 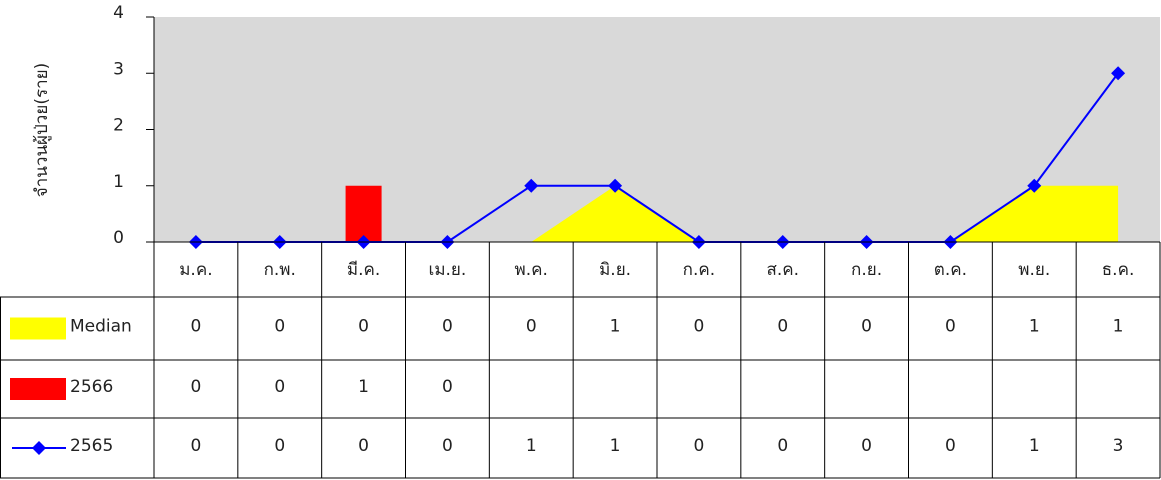 I want to click on y-tick-label: 1, so click(x=118, y=182).